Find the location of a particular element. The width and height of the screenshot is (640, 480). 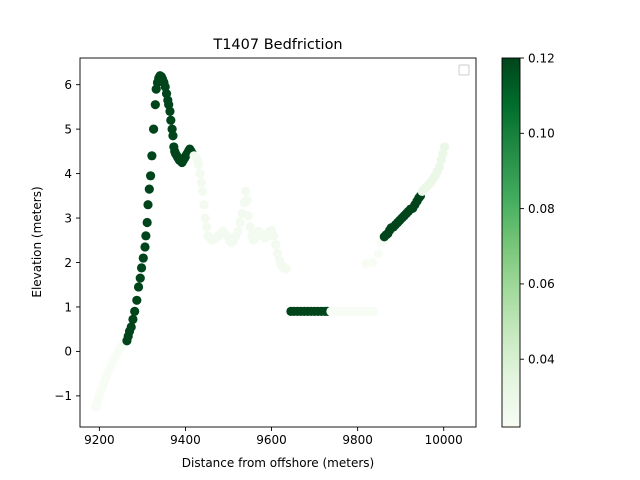

y-axis-label: Elevation (meters) is located at coordinates (37, 241).